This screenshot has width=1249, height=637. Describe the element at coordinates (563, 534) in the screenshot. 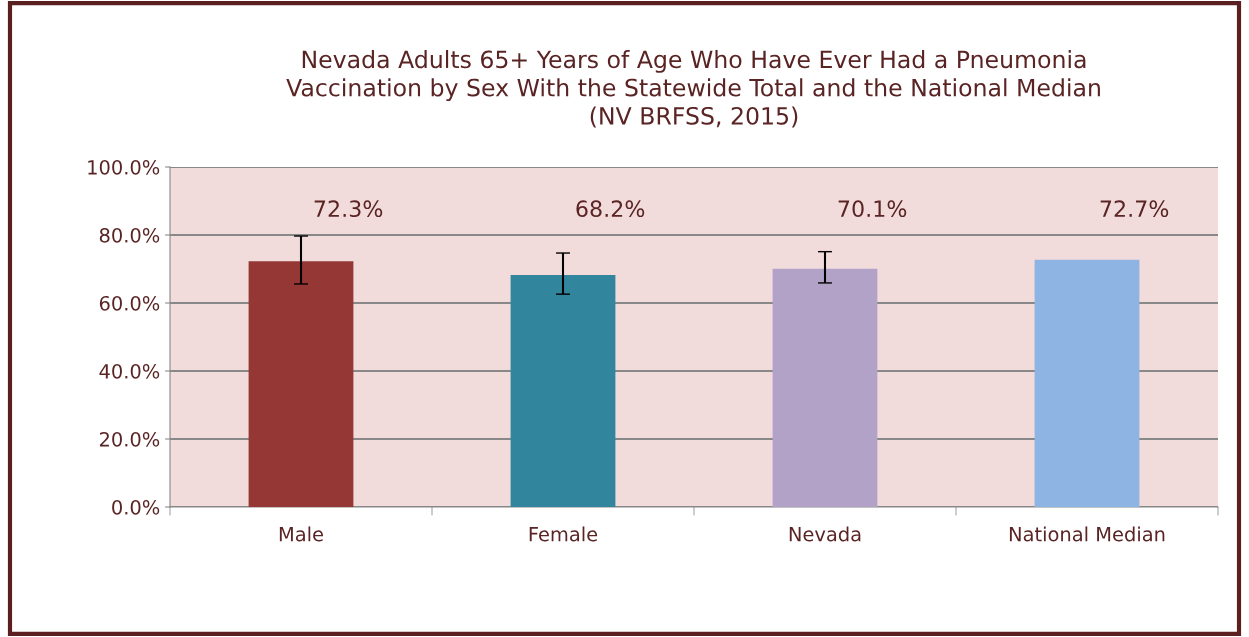

I see `x-tick-label: Female` at that location.